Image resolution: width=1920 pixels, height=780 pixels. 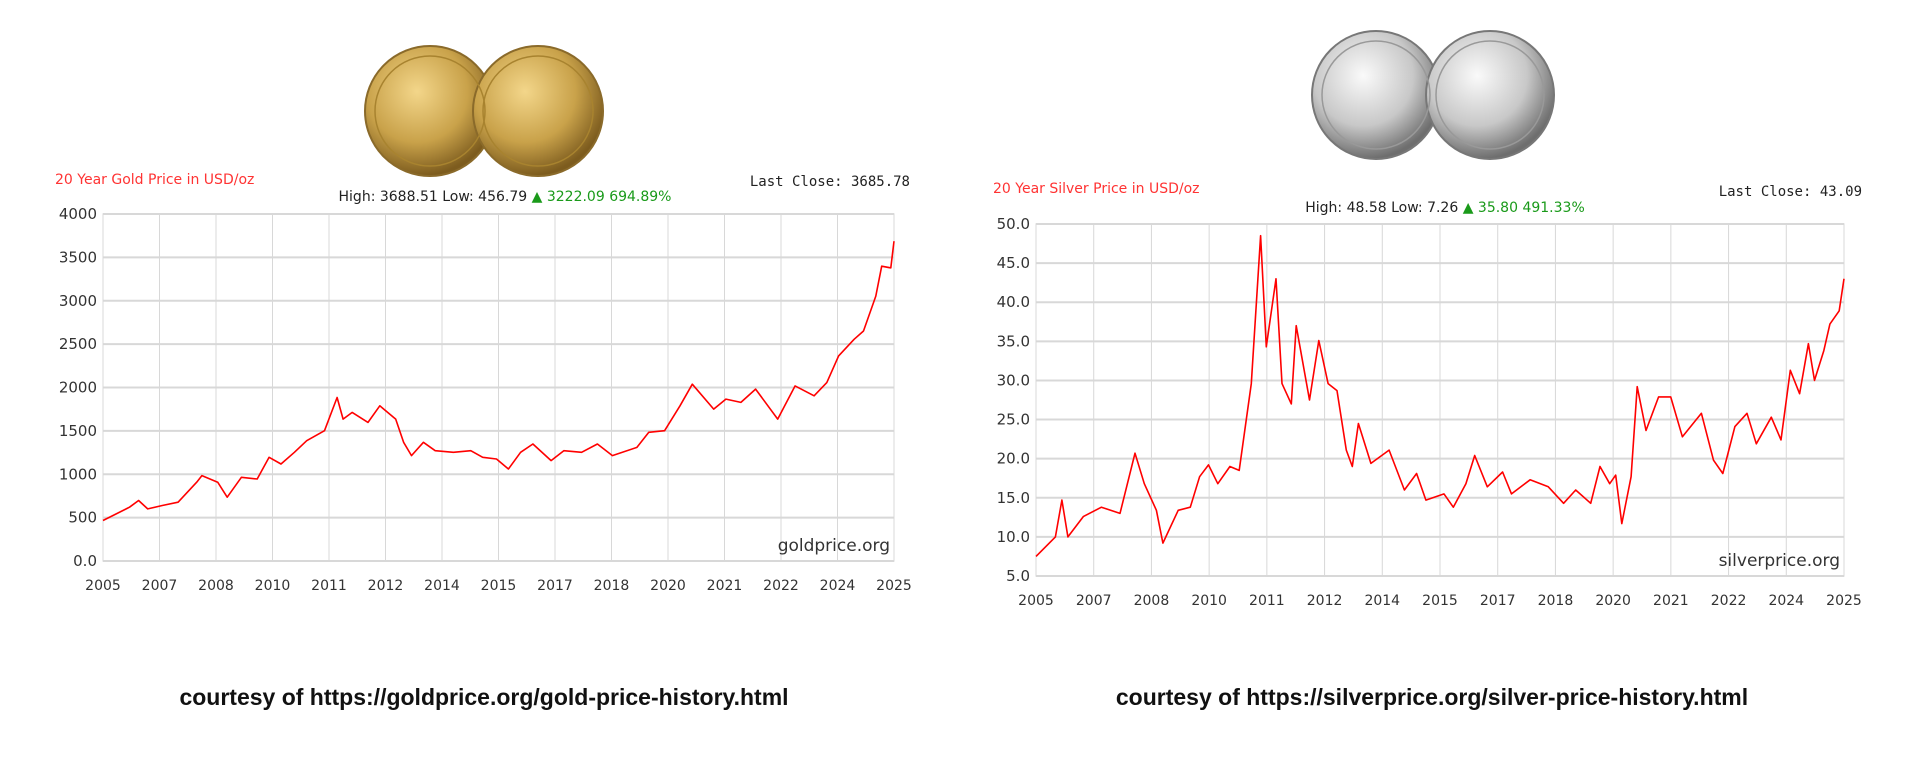 What do you see at coordinates (1671, 601) in the screenshot?
I see `silver-x-tick-label: 2021` at bounding box center [1671, 601].